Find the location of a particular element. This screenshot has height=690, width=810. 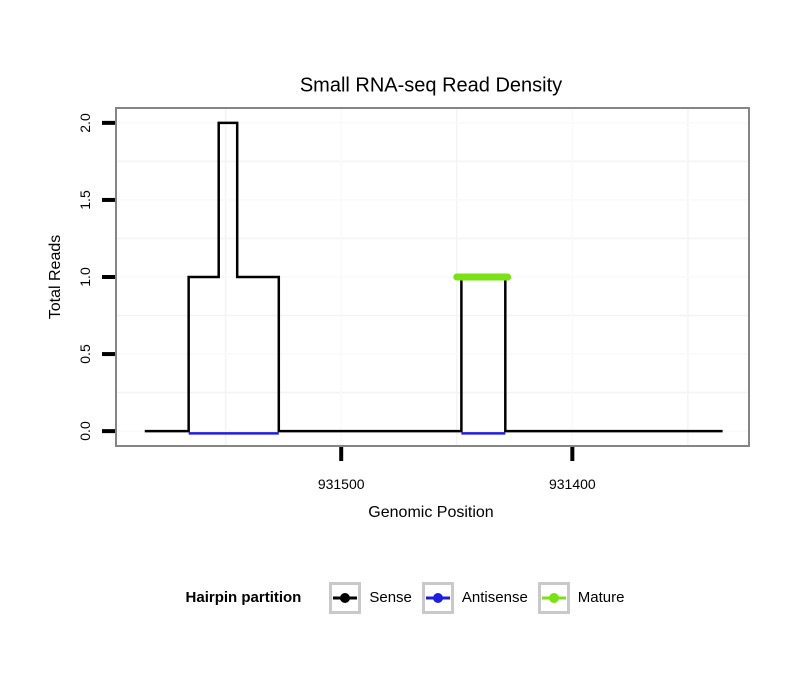

x-axis-title: Genomic Position is located at coordinates (431, 512).